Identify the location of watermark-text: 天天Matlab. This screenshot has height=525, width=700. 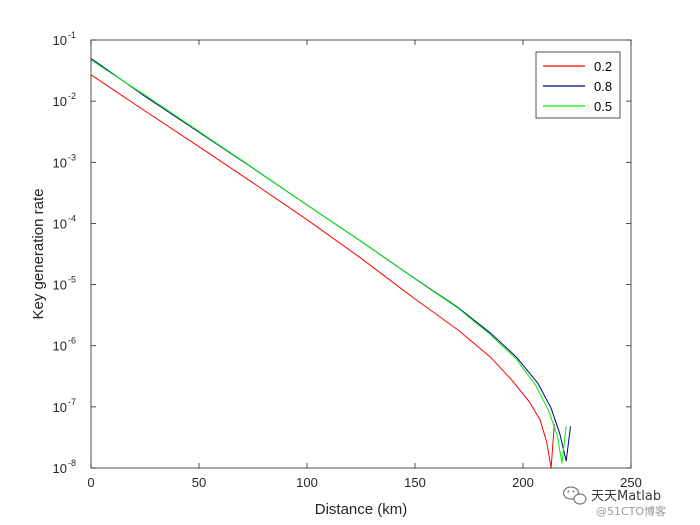
(626, 496).